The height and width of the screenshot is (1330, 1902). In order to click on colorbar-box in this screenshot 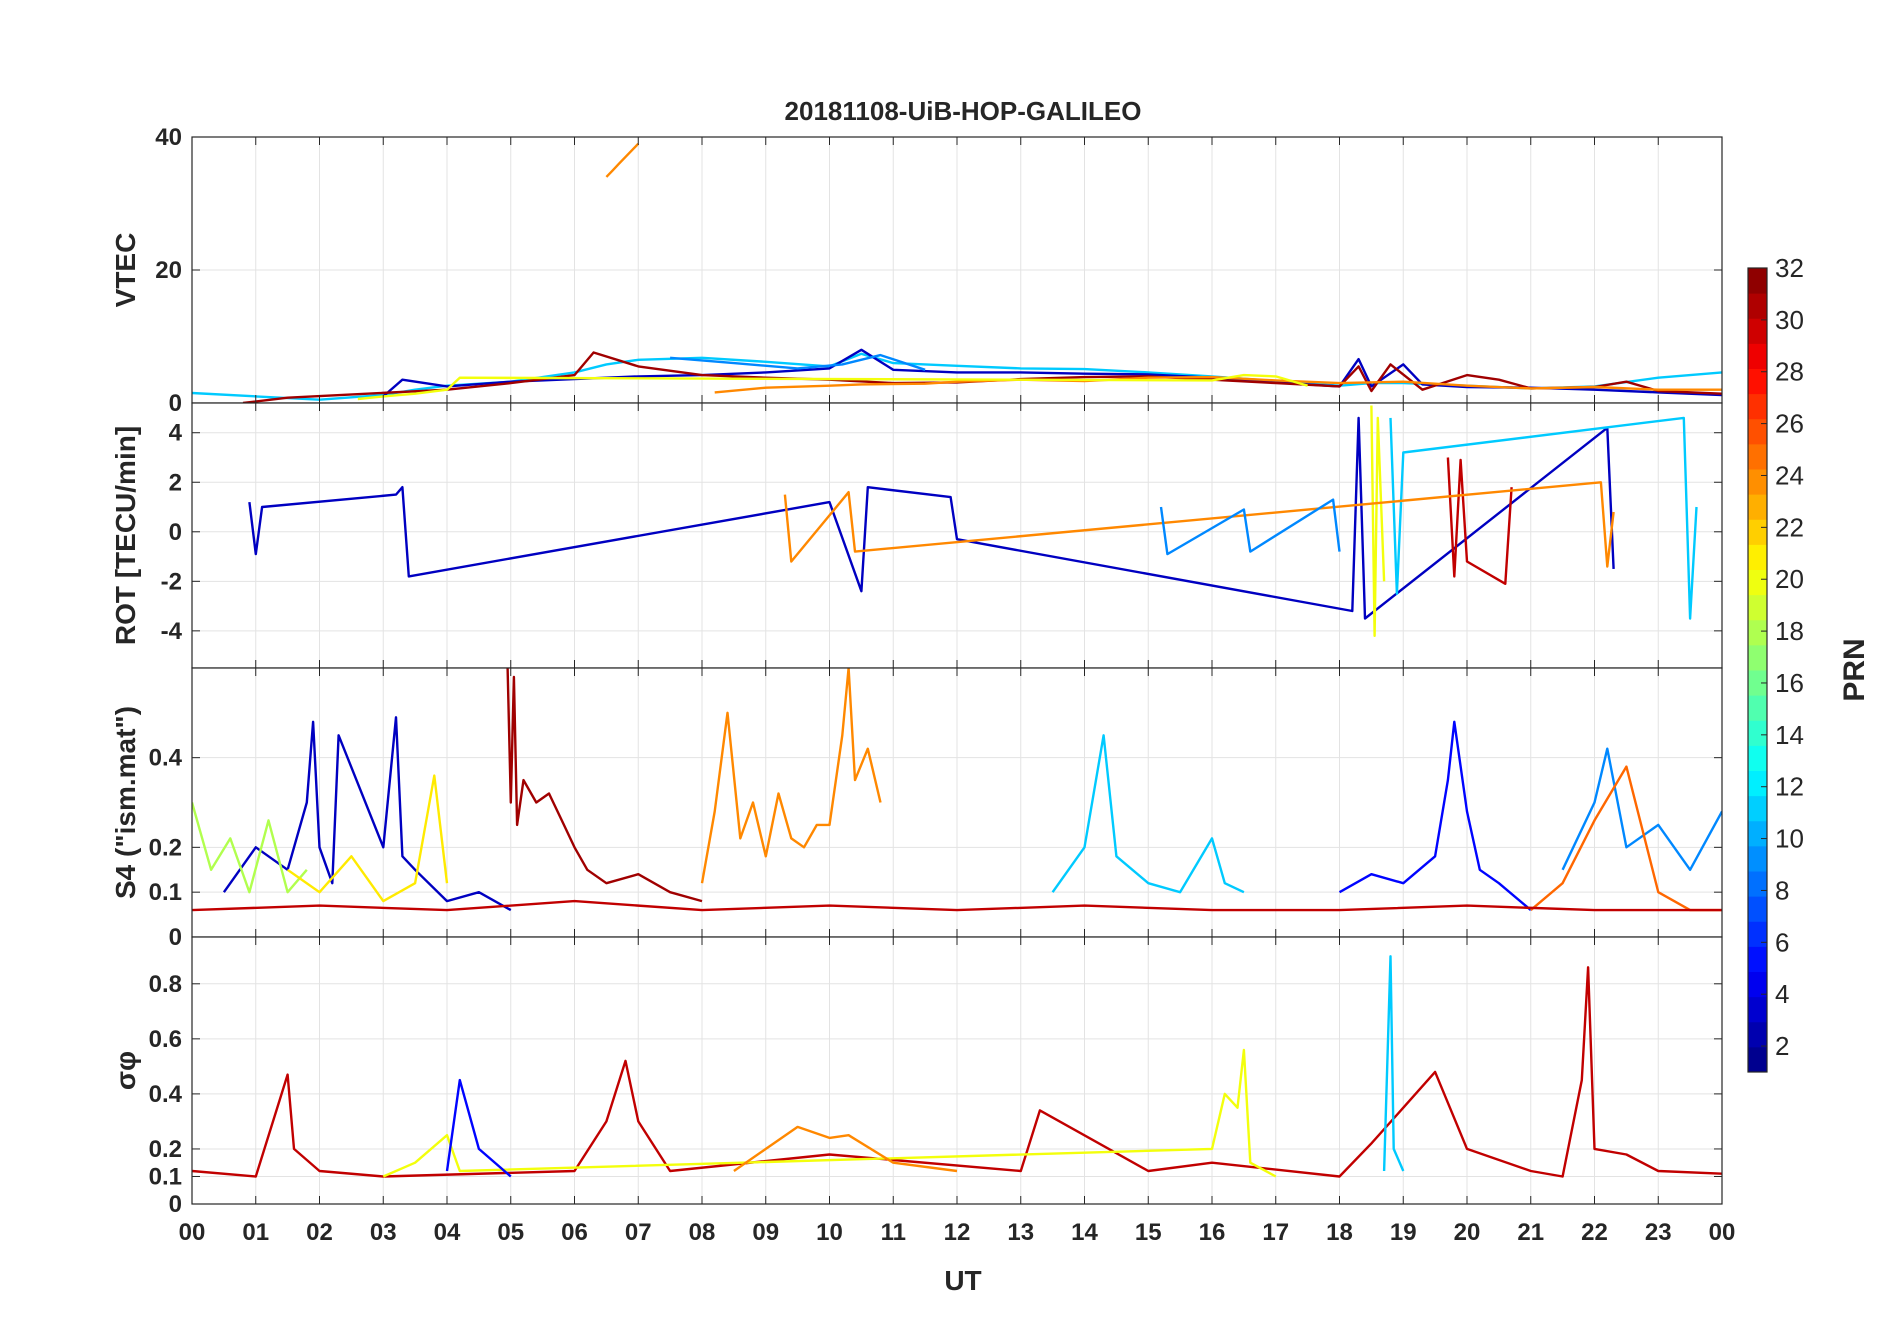, I will do `click(1757, 670)`.